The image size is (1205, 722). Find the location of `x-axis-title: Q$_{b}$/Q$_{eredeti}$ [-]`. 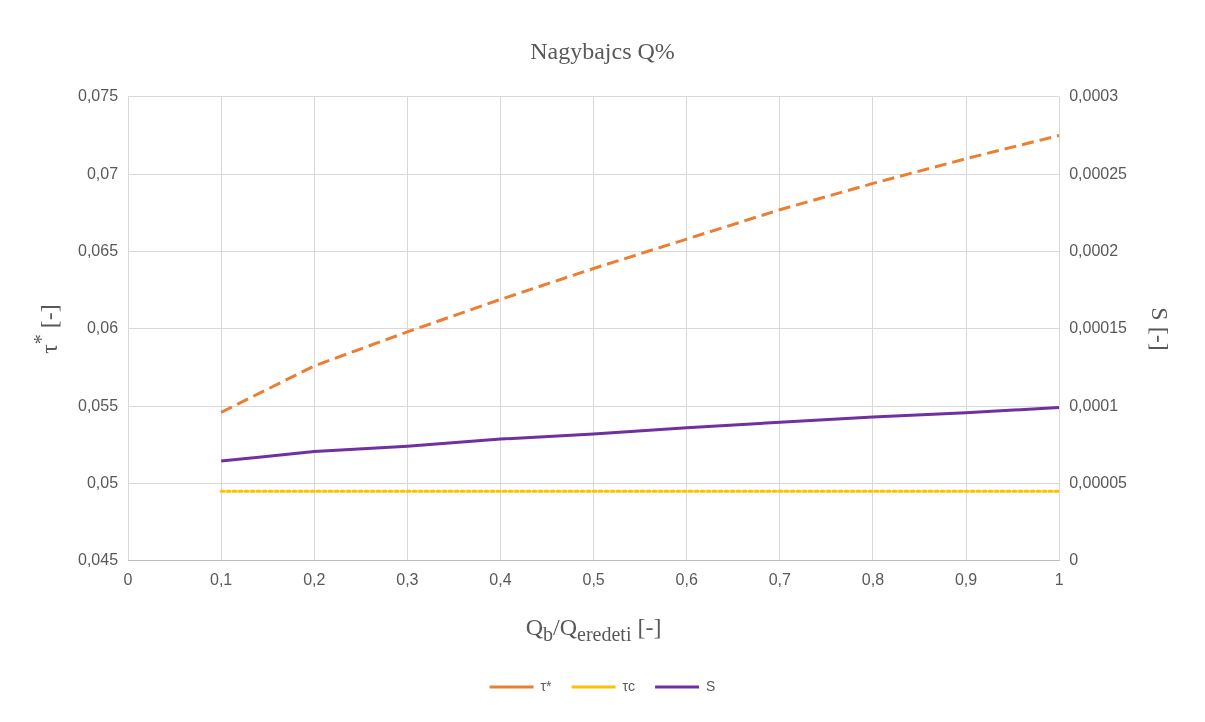

x-axis-title: Q$_{b}$/Q$_{eredeti}$ [-] is located at coordinates (593, 630).